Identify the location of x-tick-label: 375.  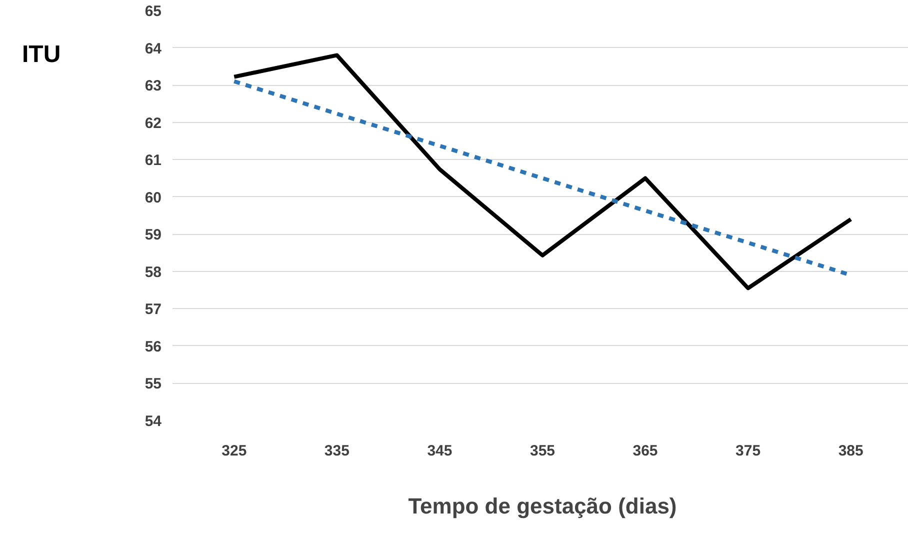
(748, 451).